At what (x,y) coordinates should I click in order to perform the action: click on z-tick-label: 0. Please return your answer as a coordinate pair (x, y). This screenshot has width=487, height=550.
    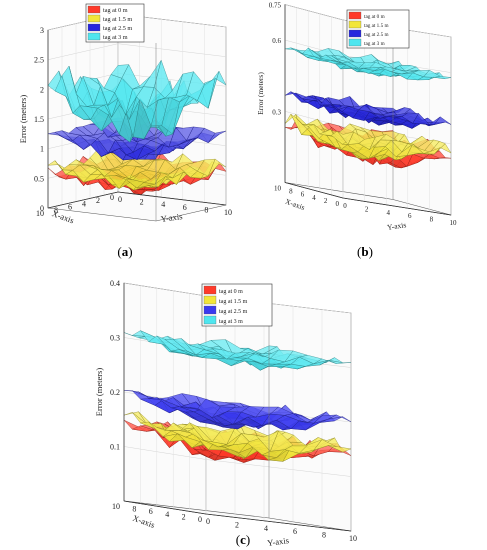
    Looking at the image, I should click on (42, 208).